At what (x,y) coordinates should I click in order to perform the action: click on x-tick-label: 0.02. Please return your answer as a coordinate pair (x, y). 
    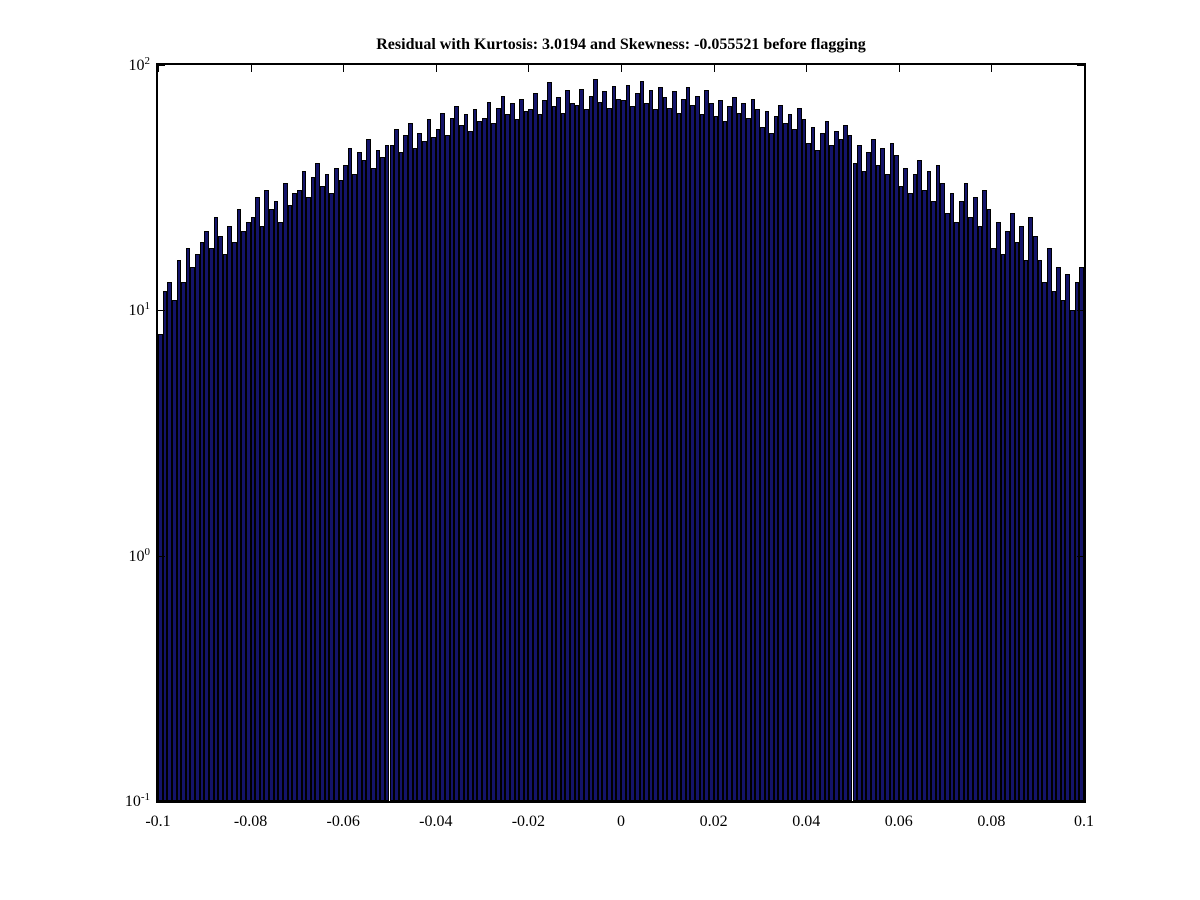
    Looking at the image, I should click on (713, 821).